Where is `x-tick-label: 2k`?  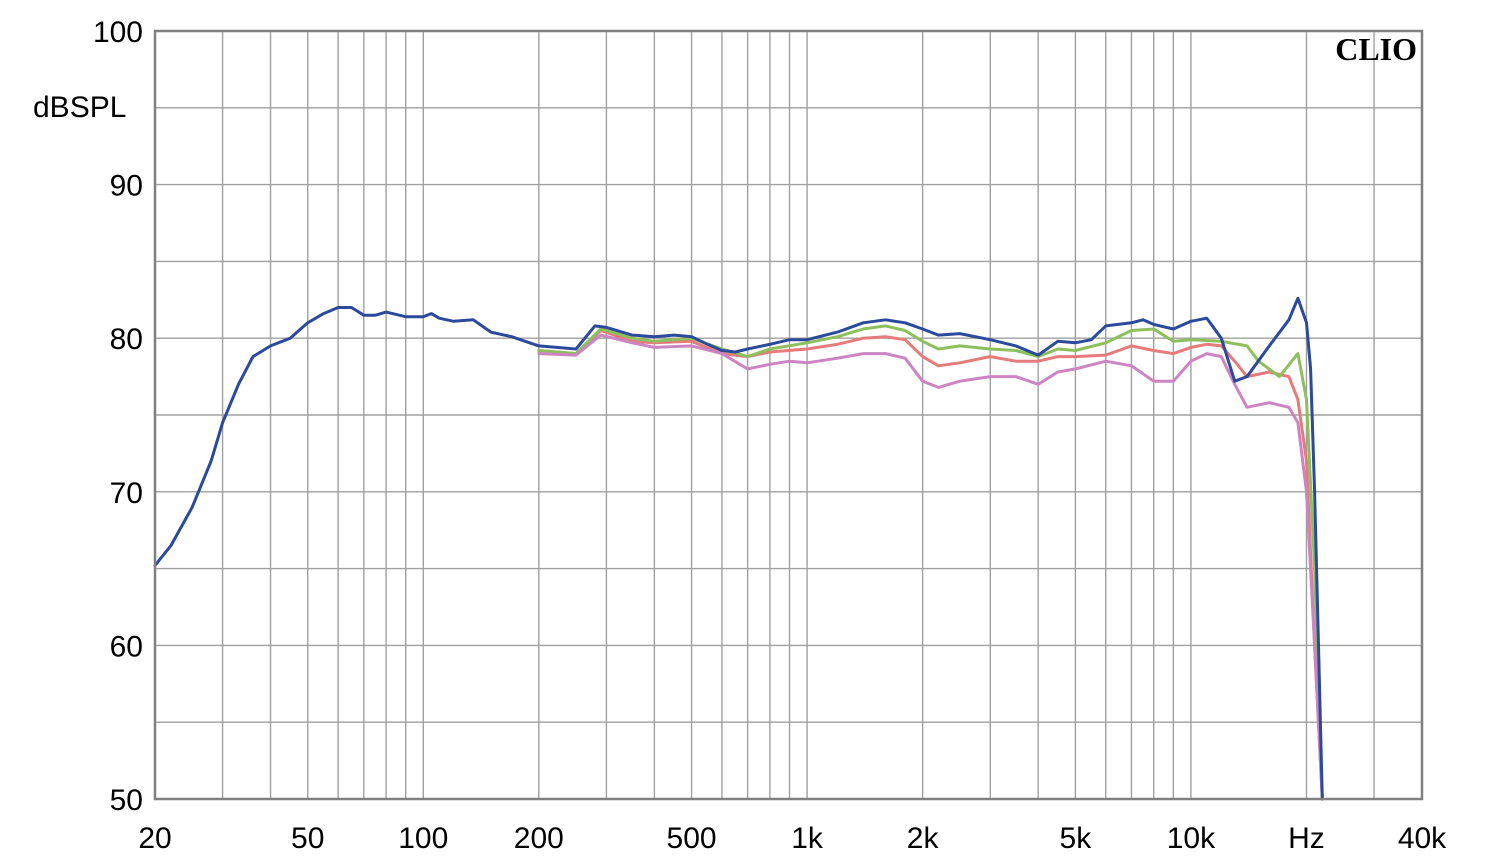 x-tick-label: 2k is located at coordinates (923, 838).